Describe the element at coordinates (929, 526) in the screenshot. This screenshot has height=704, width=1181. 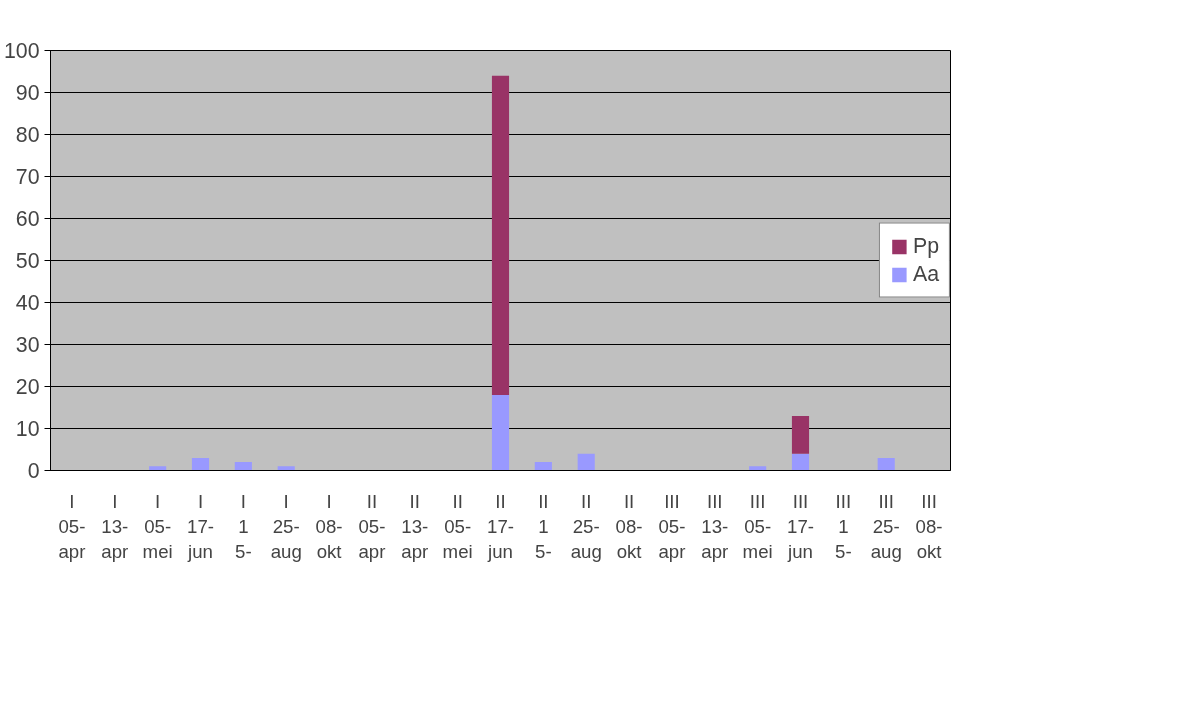
I see `x-tick-label: III 08- okt` at that location.